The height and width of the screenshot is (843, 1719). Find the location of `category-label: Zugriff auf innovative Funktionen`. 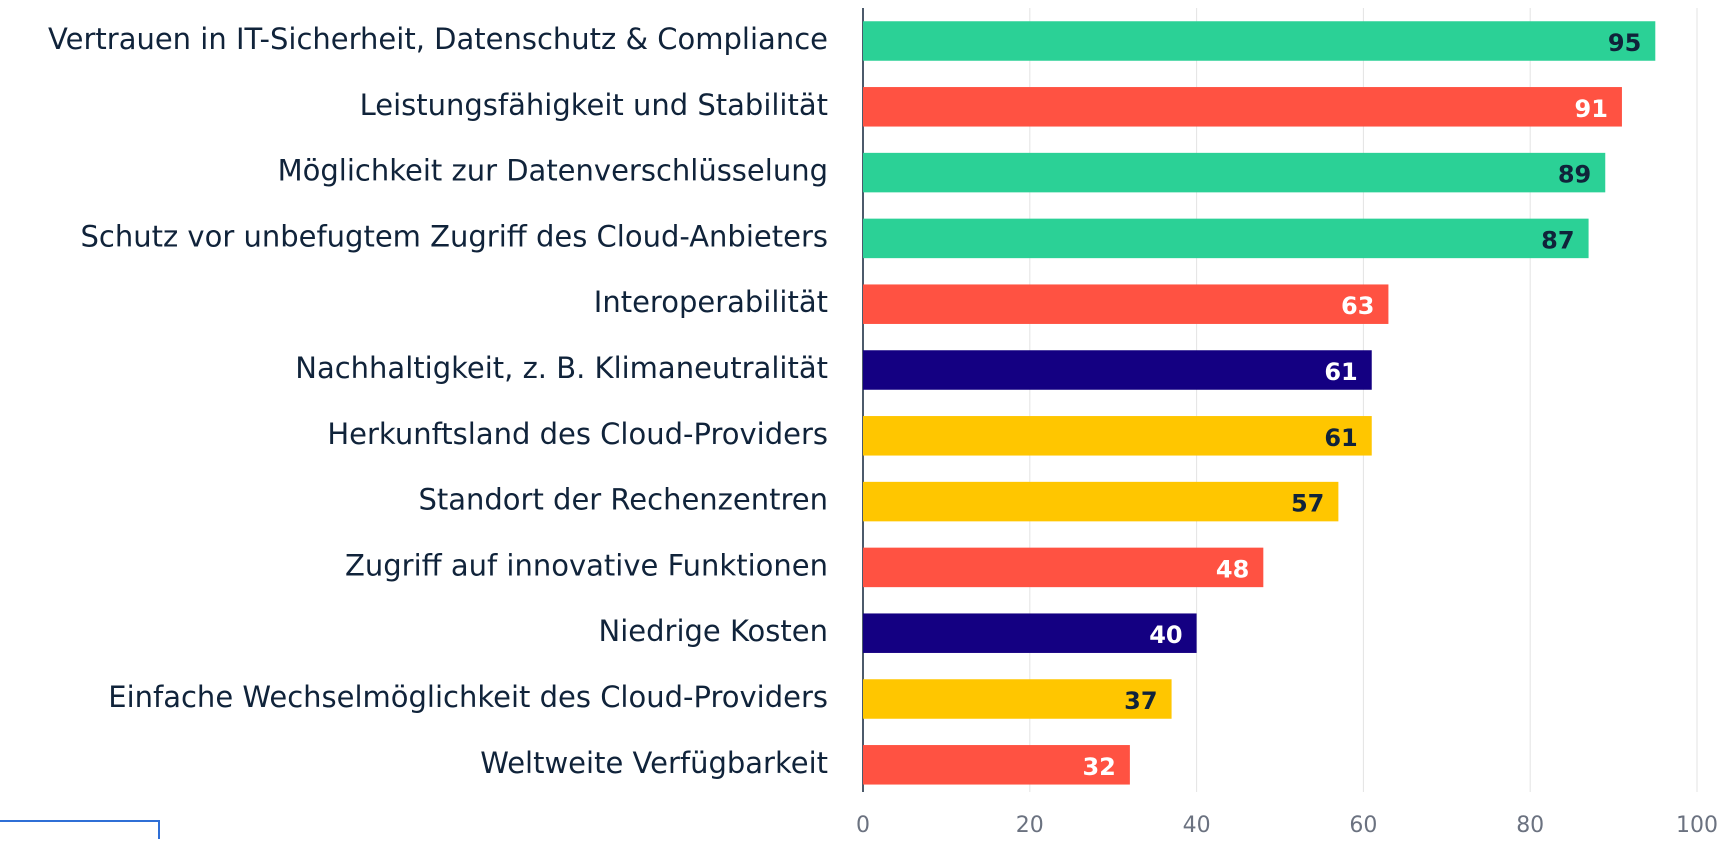

category-label: Zugriff auf innovative Funktionen is located at coordinates (586, 565).